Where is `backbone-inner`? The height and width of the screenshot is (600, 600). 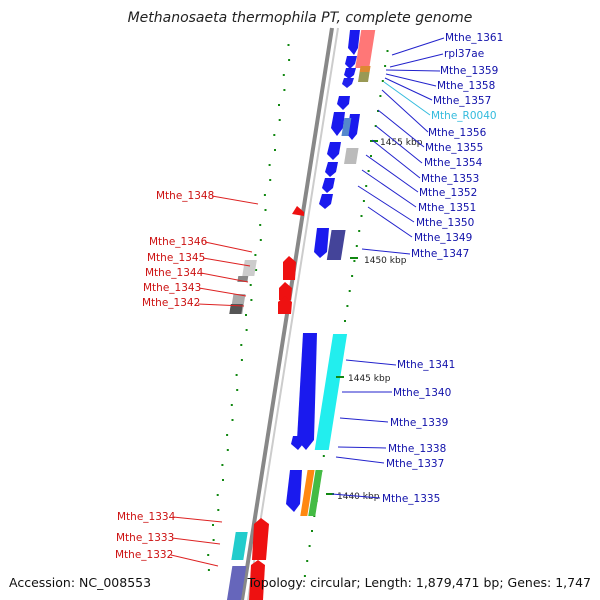 backbone-inner is located at coordinates (293, 313).